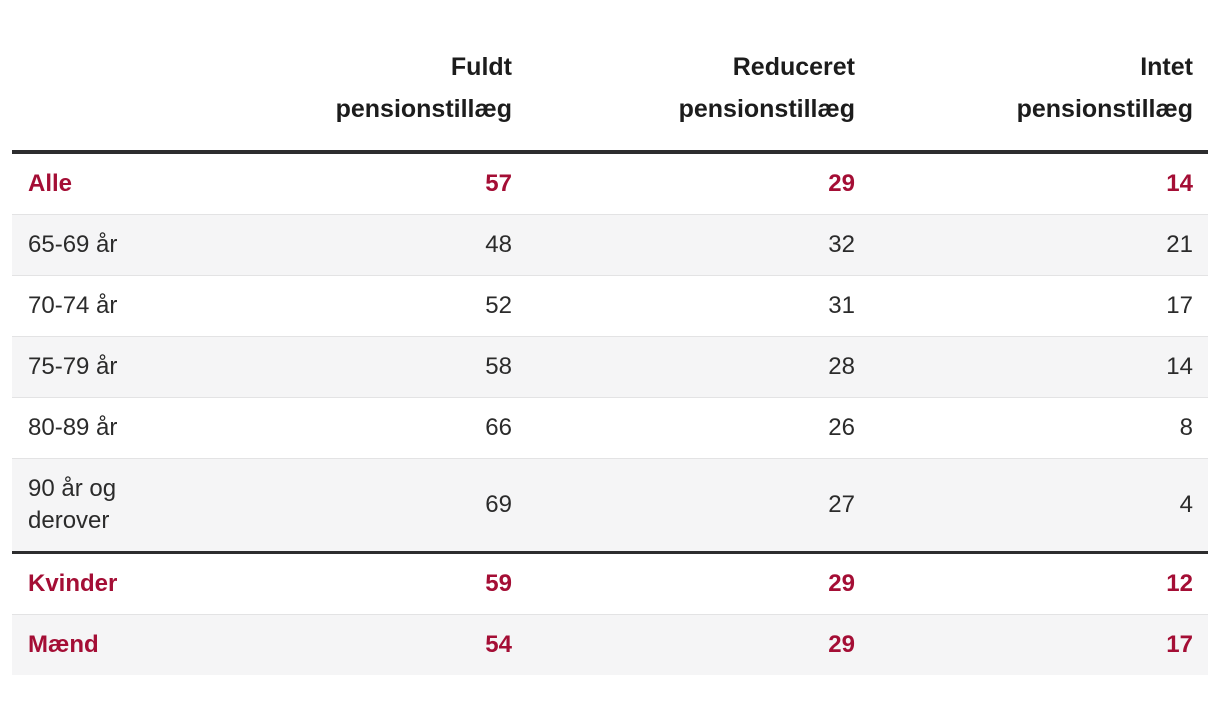 The width and height of the screenshot is (1220, 712). I want to click on cell-value: 66, so click(337, 428).